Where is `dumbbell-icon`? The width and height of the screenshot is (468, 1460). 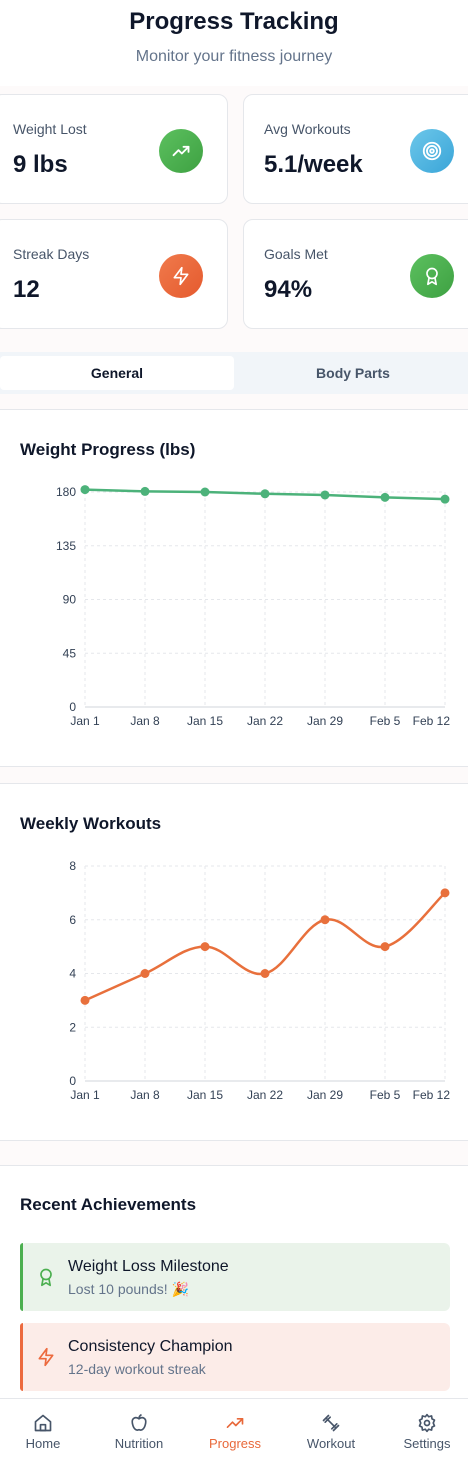 dumbbell-icon is located at coordinates (331, 1423).